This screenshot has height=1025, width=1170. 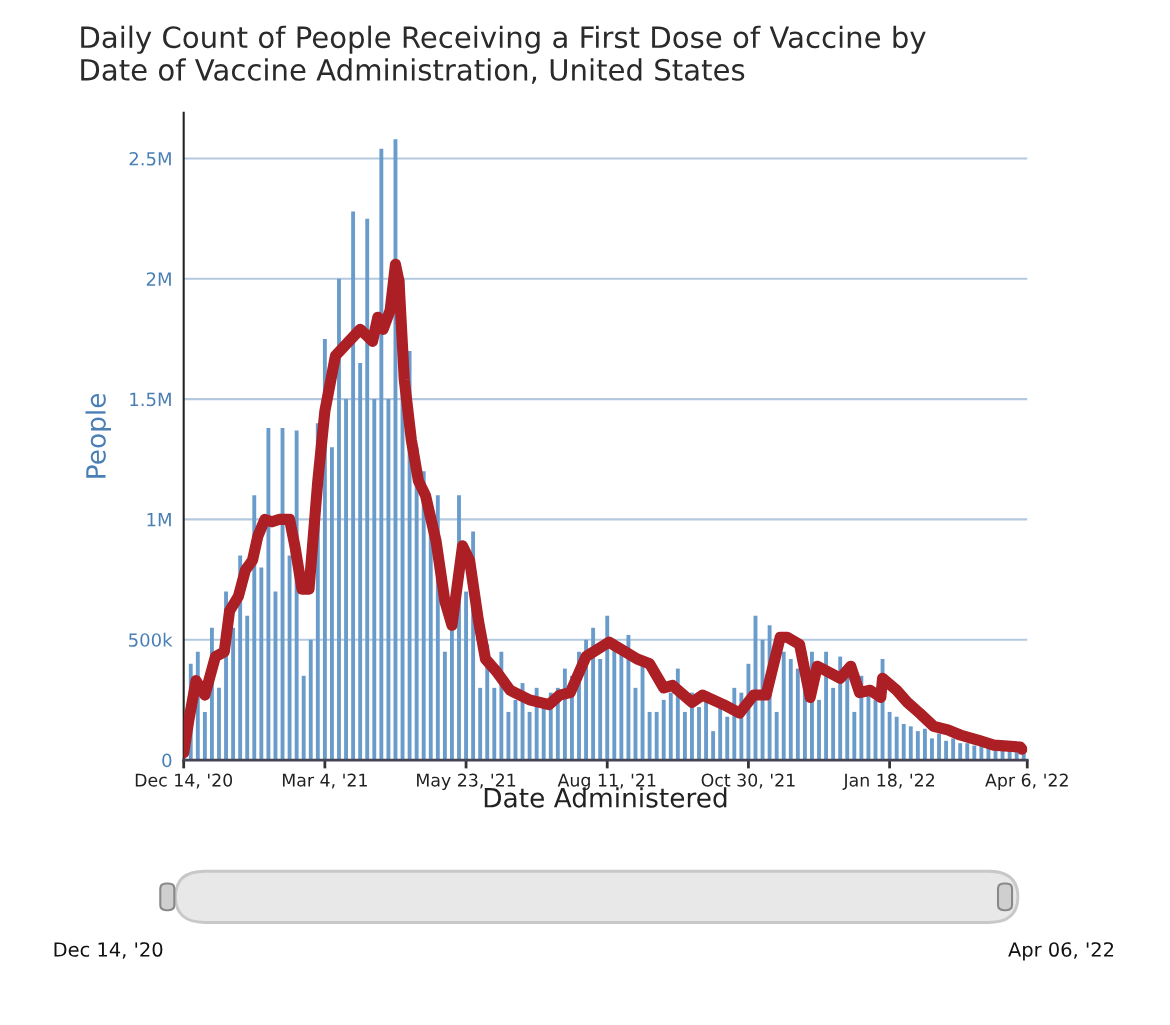 What do you see at coordinates (151, 639) in the screenshot?
I see `y-tick-label: 500k` at bounding box center [151, 639].